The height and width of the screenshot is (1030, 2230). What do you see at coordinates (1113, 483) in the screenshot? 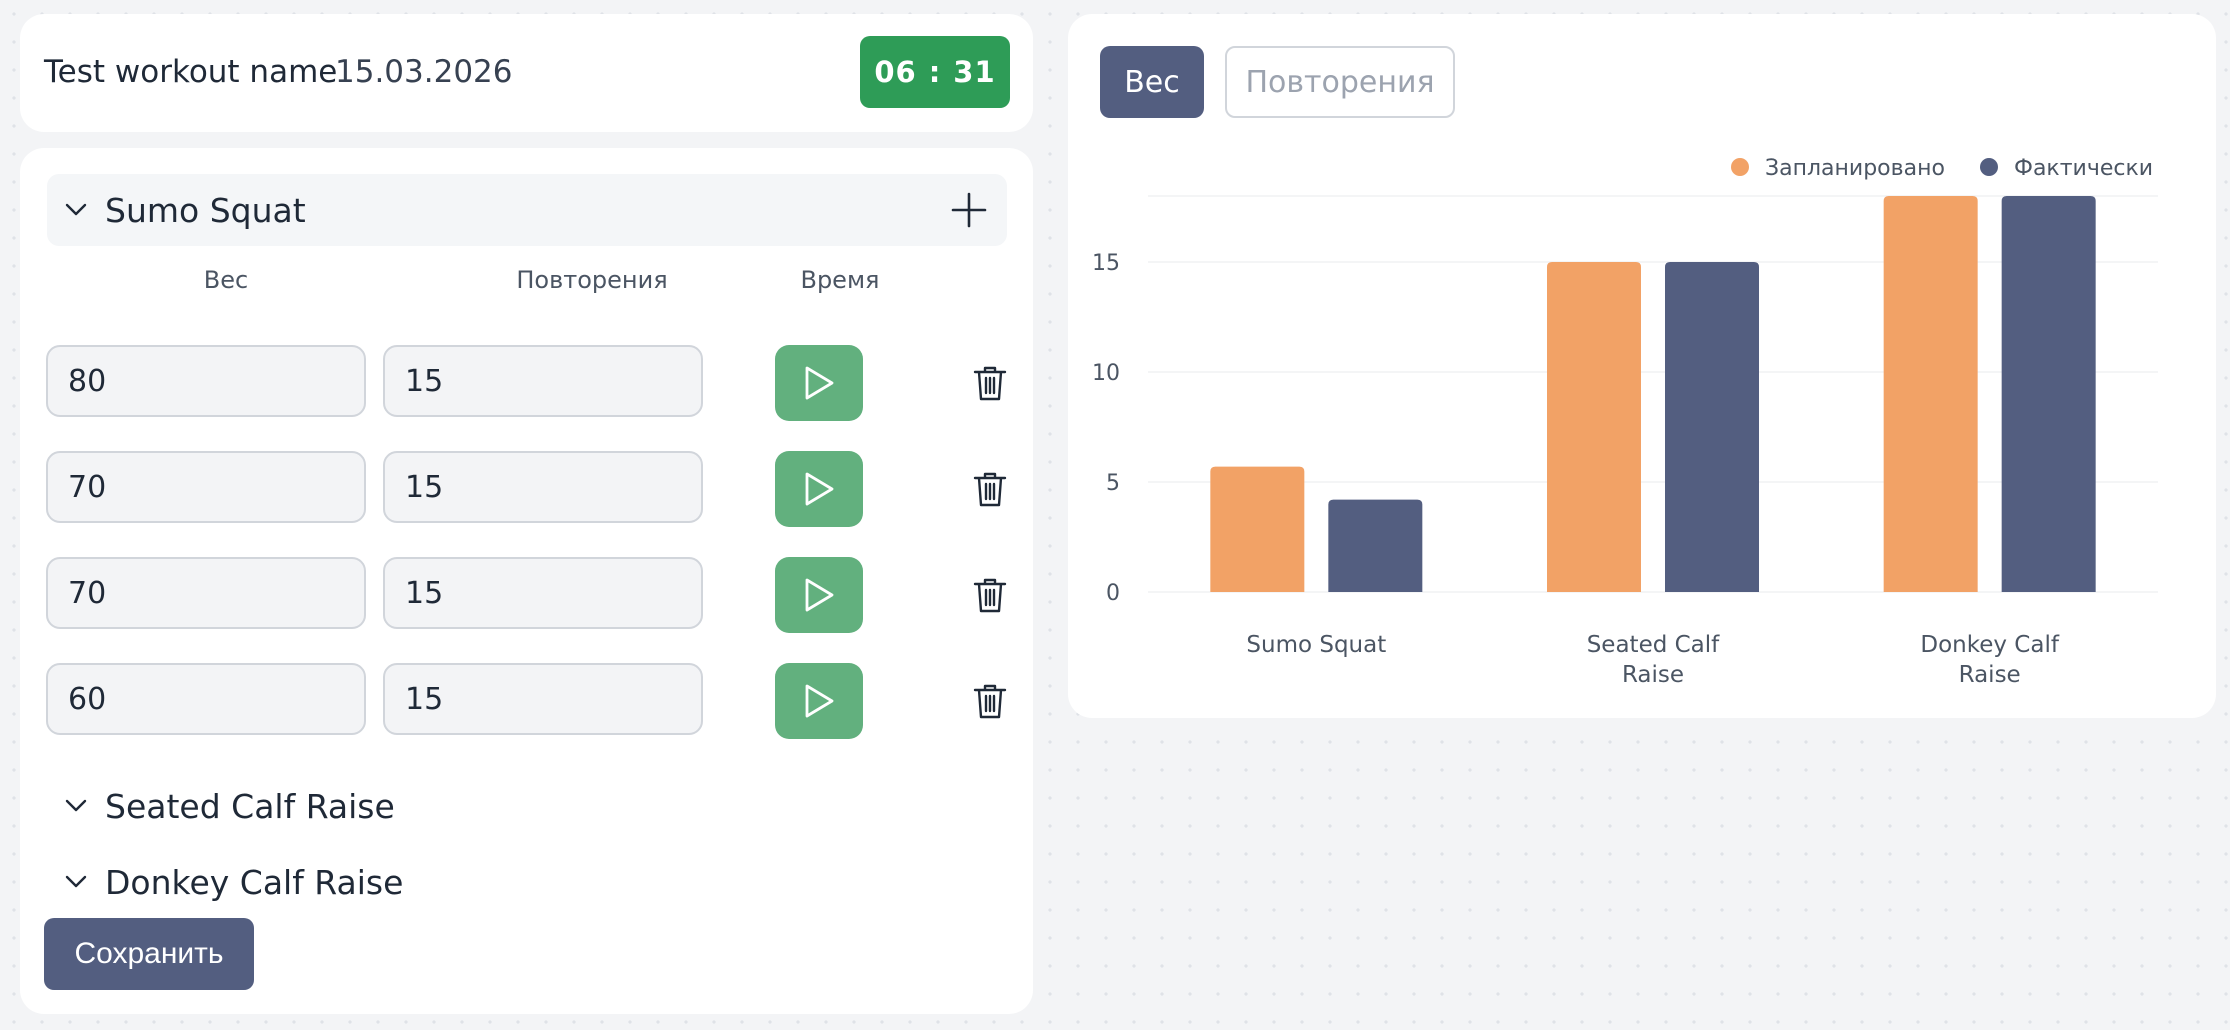
I see `y-tick-label: 5` at bounding box center [1113, 483].